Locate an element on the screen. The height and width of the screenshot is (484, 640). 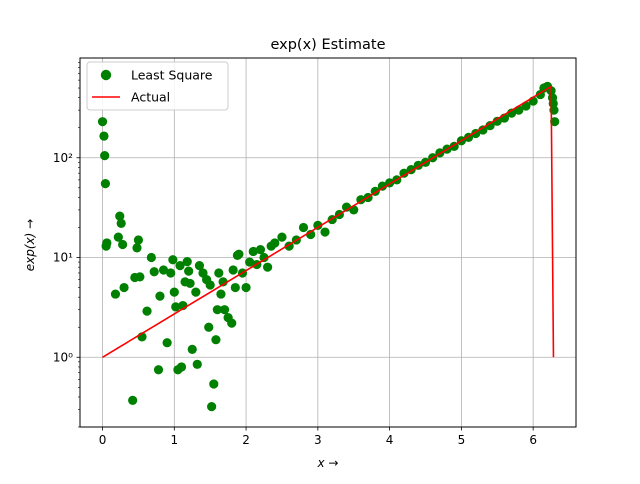
y-tick-label: 10¹ is located at coordinates (63, 258).